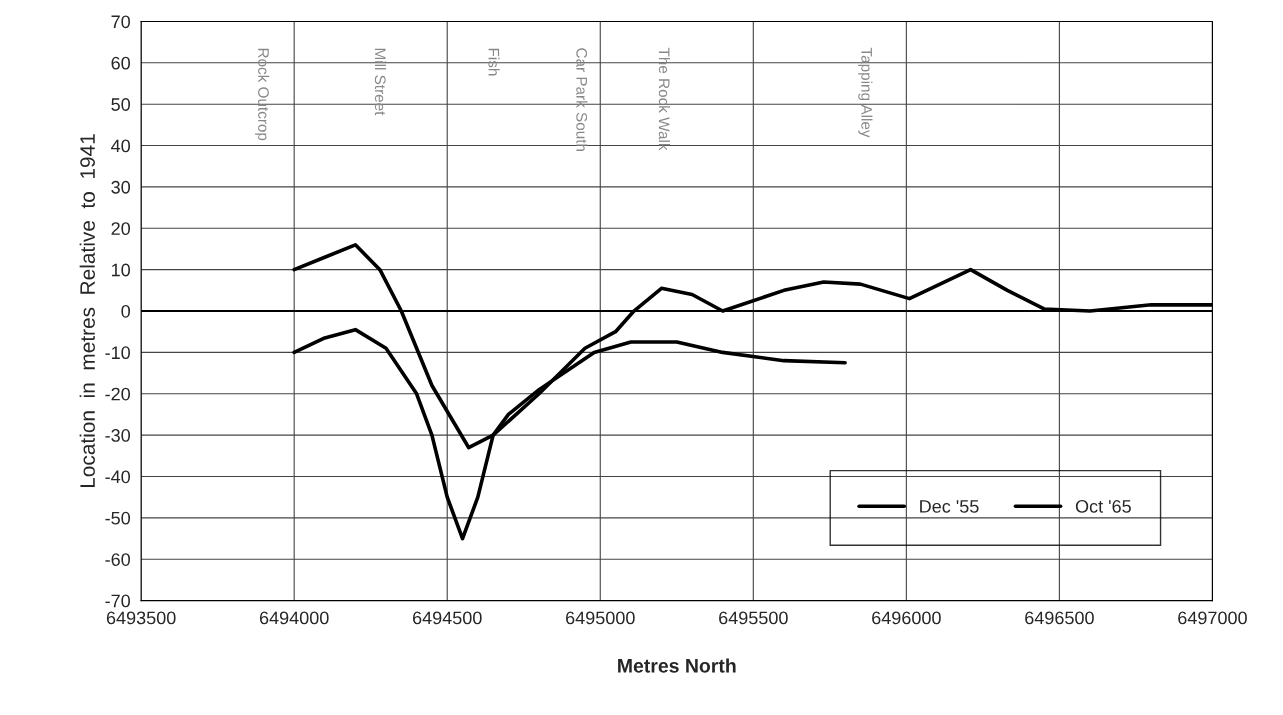 The height and width of the screenshot is (715, 1283). What do you see at coordinates (753, 618) in the screenshot?
I see `x-tick-label: 6495500` at bounding box center [753, 618].